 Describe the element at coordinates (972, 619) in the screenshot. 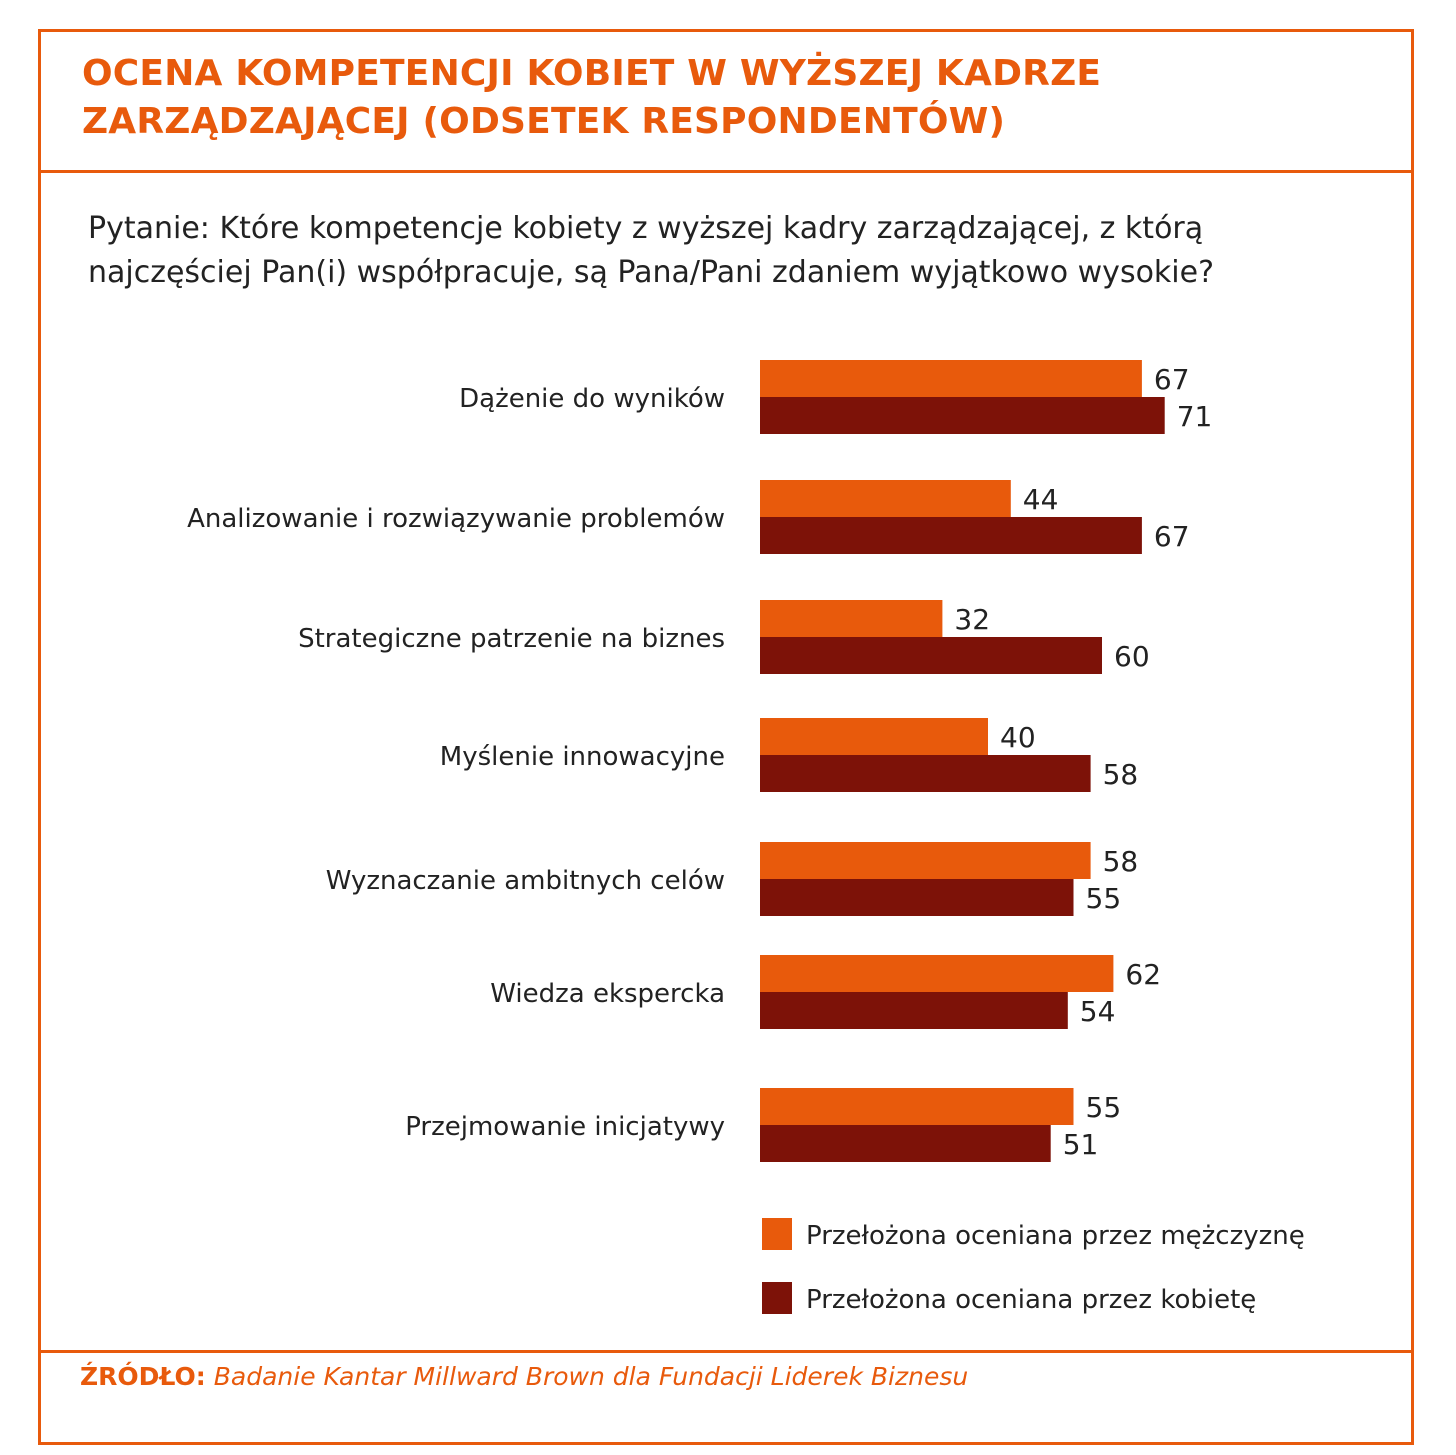

I see `data-label: 32` at that location.